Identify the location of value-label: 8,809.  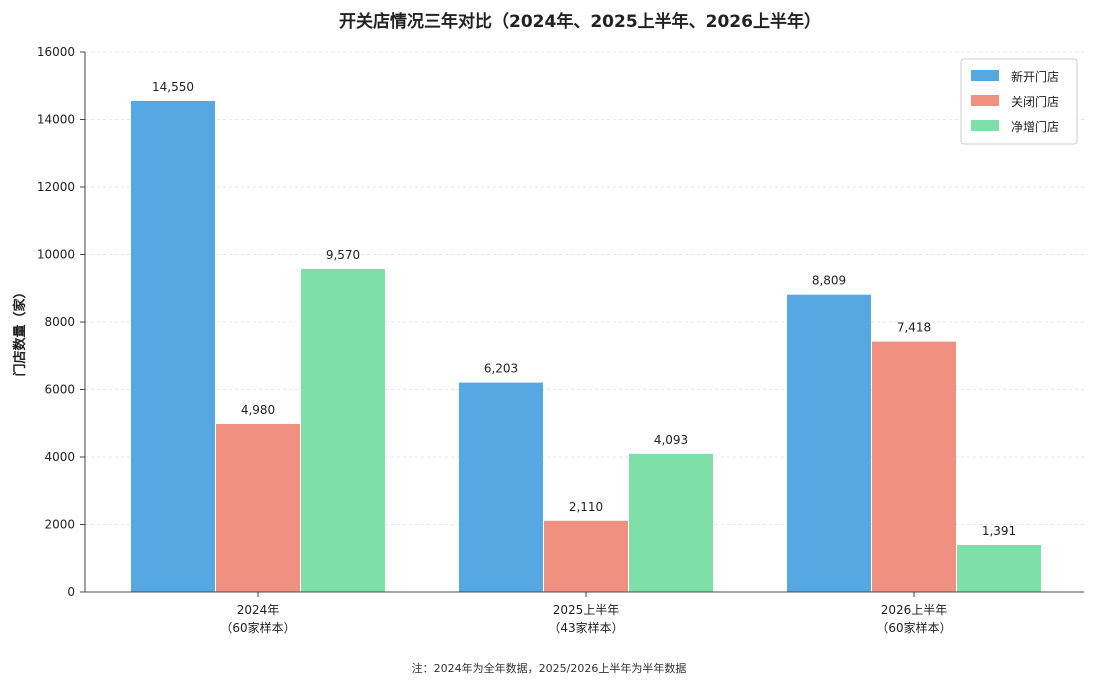
(829, 281).